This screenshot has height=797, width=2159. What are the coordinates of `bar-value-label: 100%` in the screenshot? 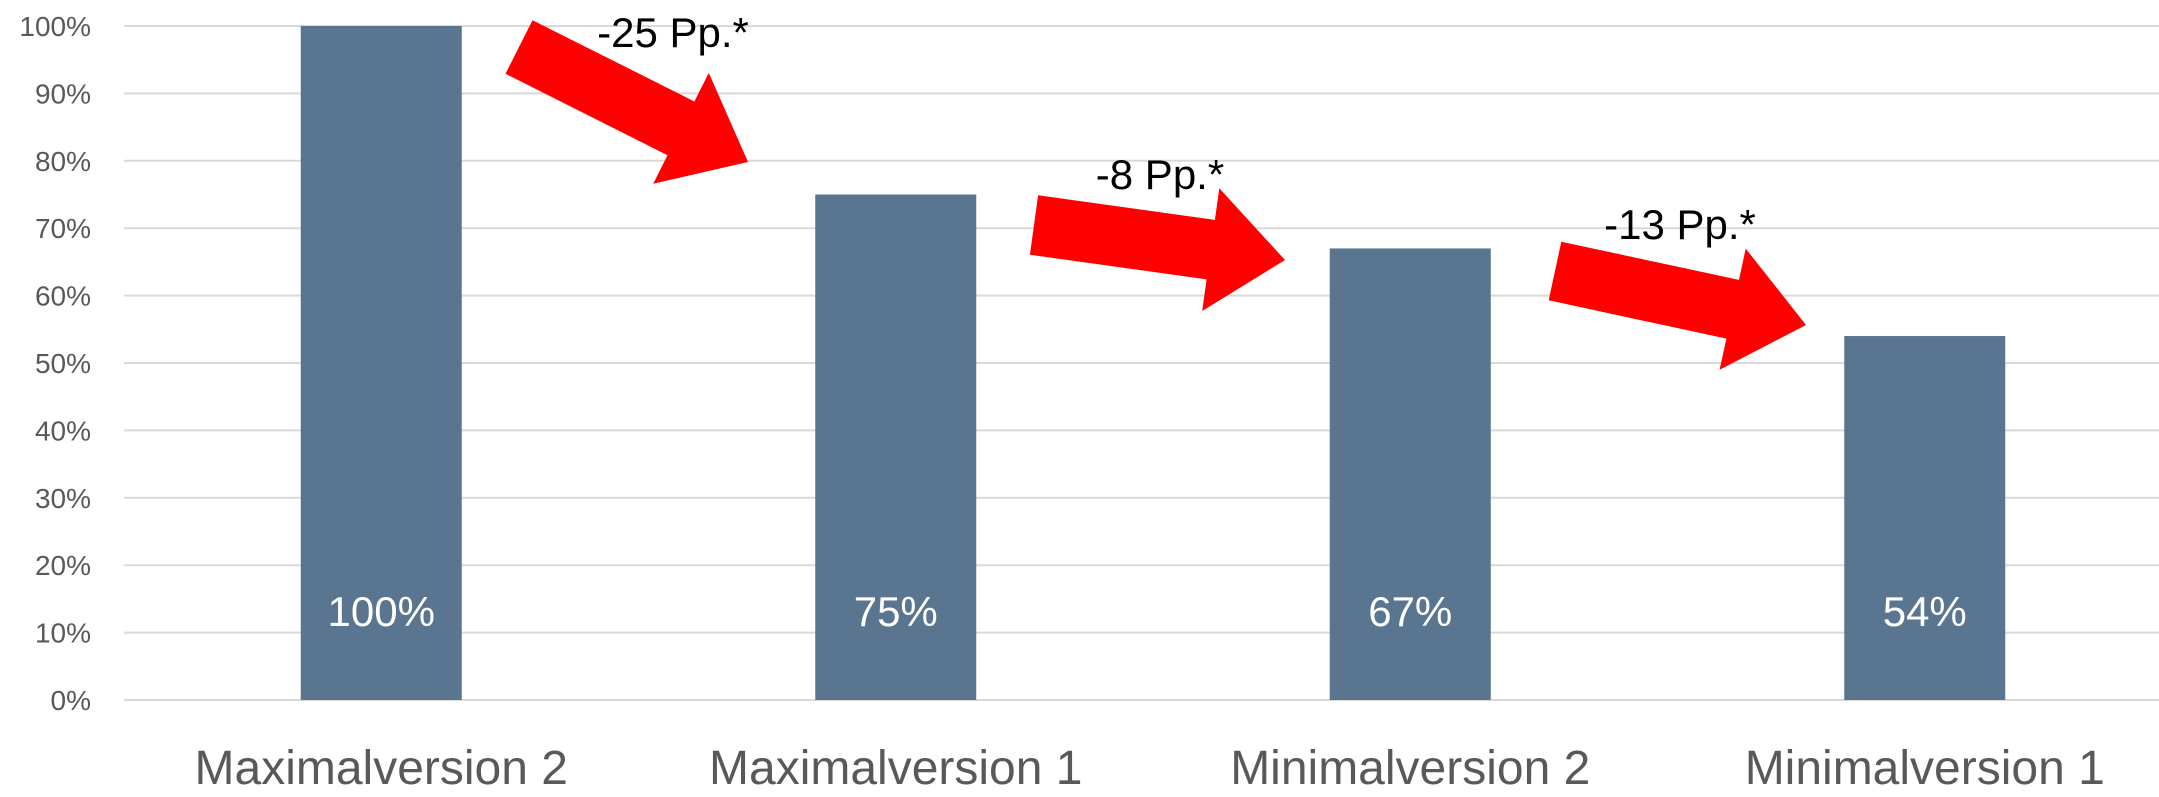 It's located at (381, 611).